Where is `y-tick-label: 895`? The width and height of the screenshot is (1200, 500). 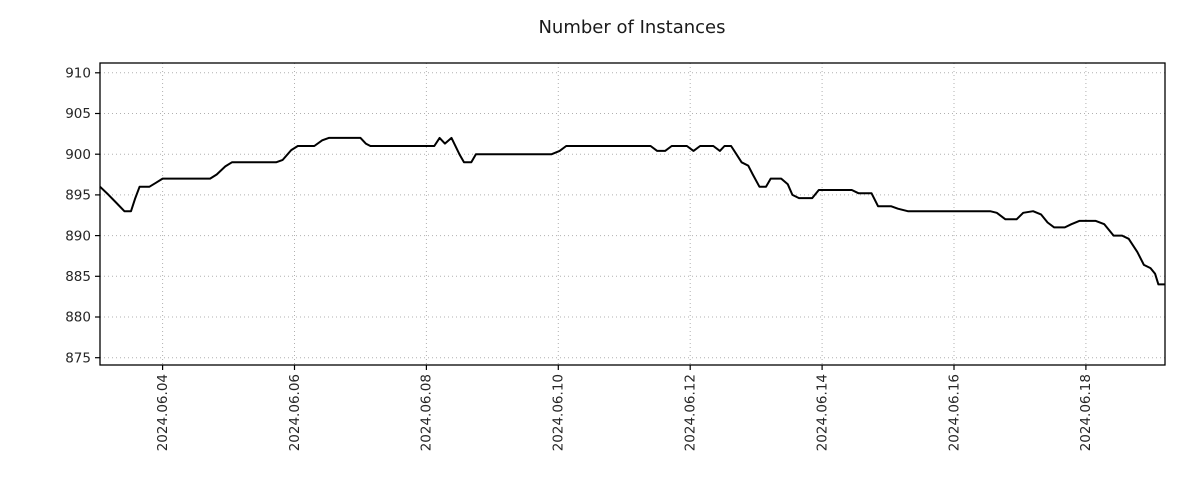
y-tick-label: 895 is located at coordinates (78, 196).